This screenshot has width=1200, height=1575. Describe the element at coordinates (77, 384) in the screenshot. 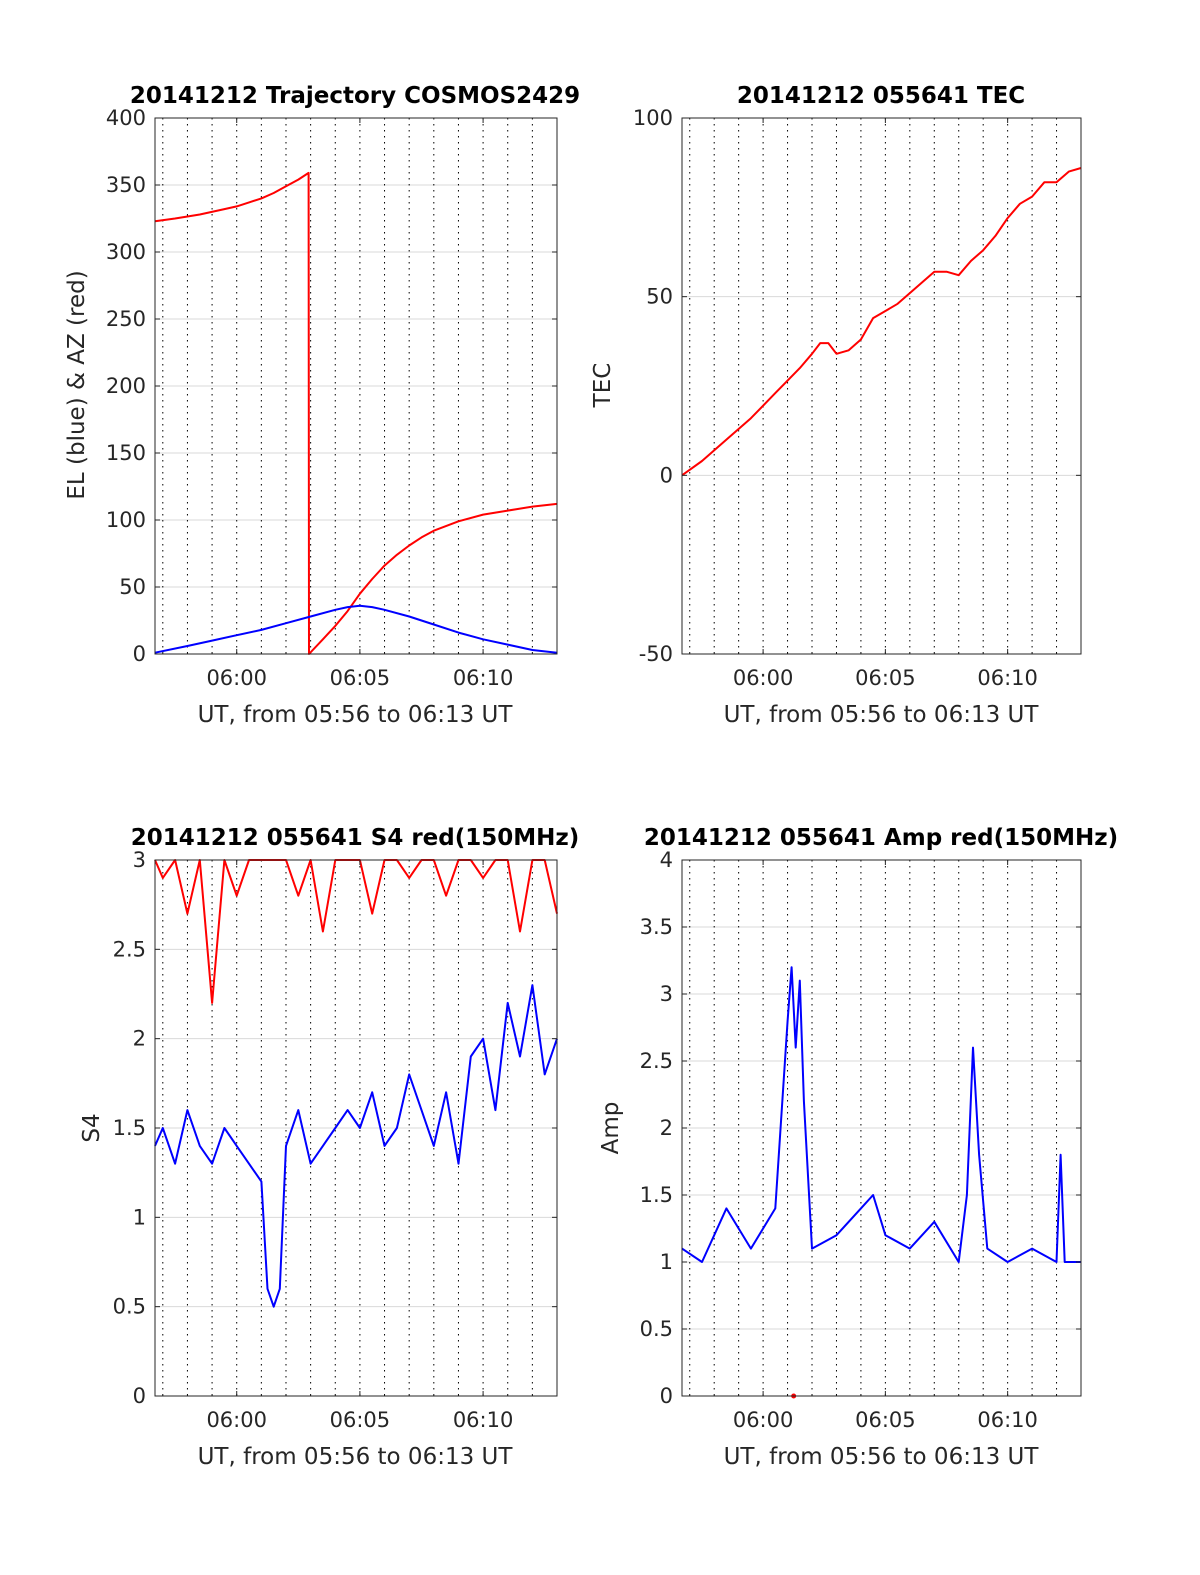

I see `y-axis-label: EL (blue) & AZ (red)` at that location.